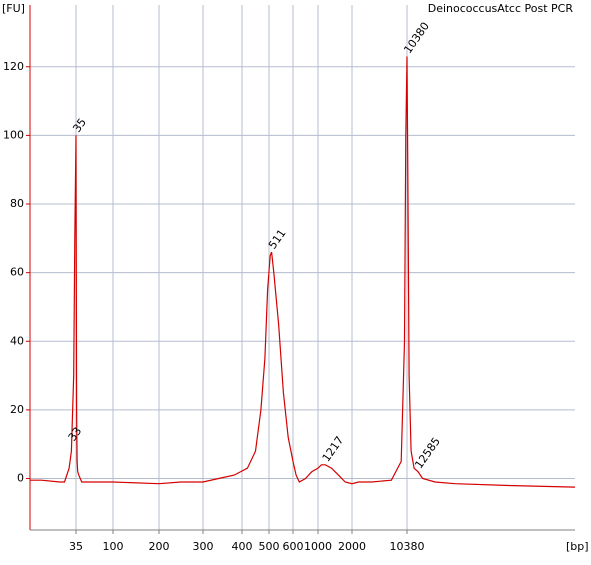 The width and height of the screenshot is (591, 565). What do you see at coordinates (203, 546) in the screenshot?
I see `x-tick-label: 300` at bounding box center [203, 546].